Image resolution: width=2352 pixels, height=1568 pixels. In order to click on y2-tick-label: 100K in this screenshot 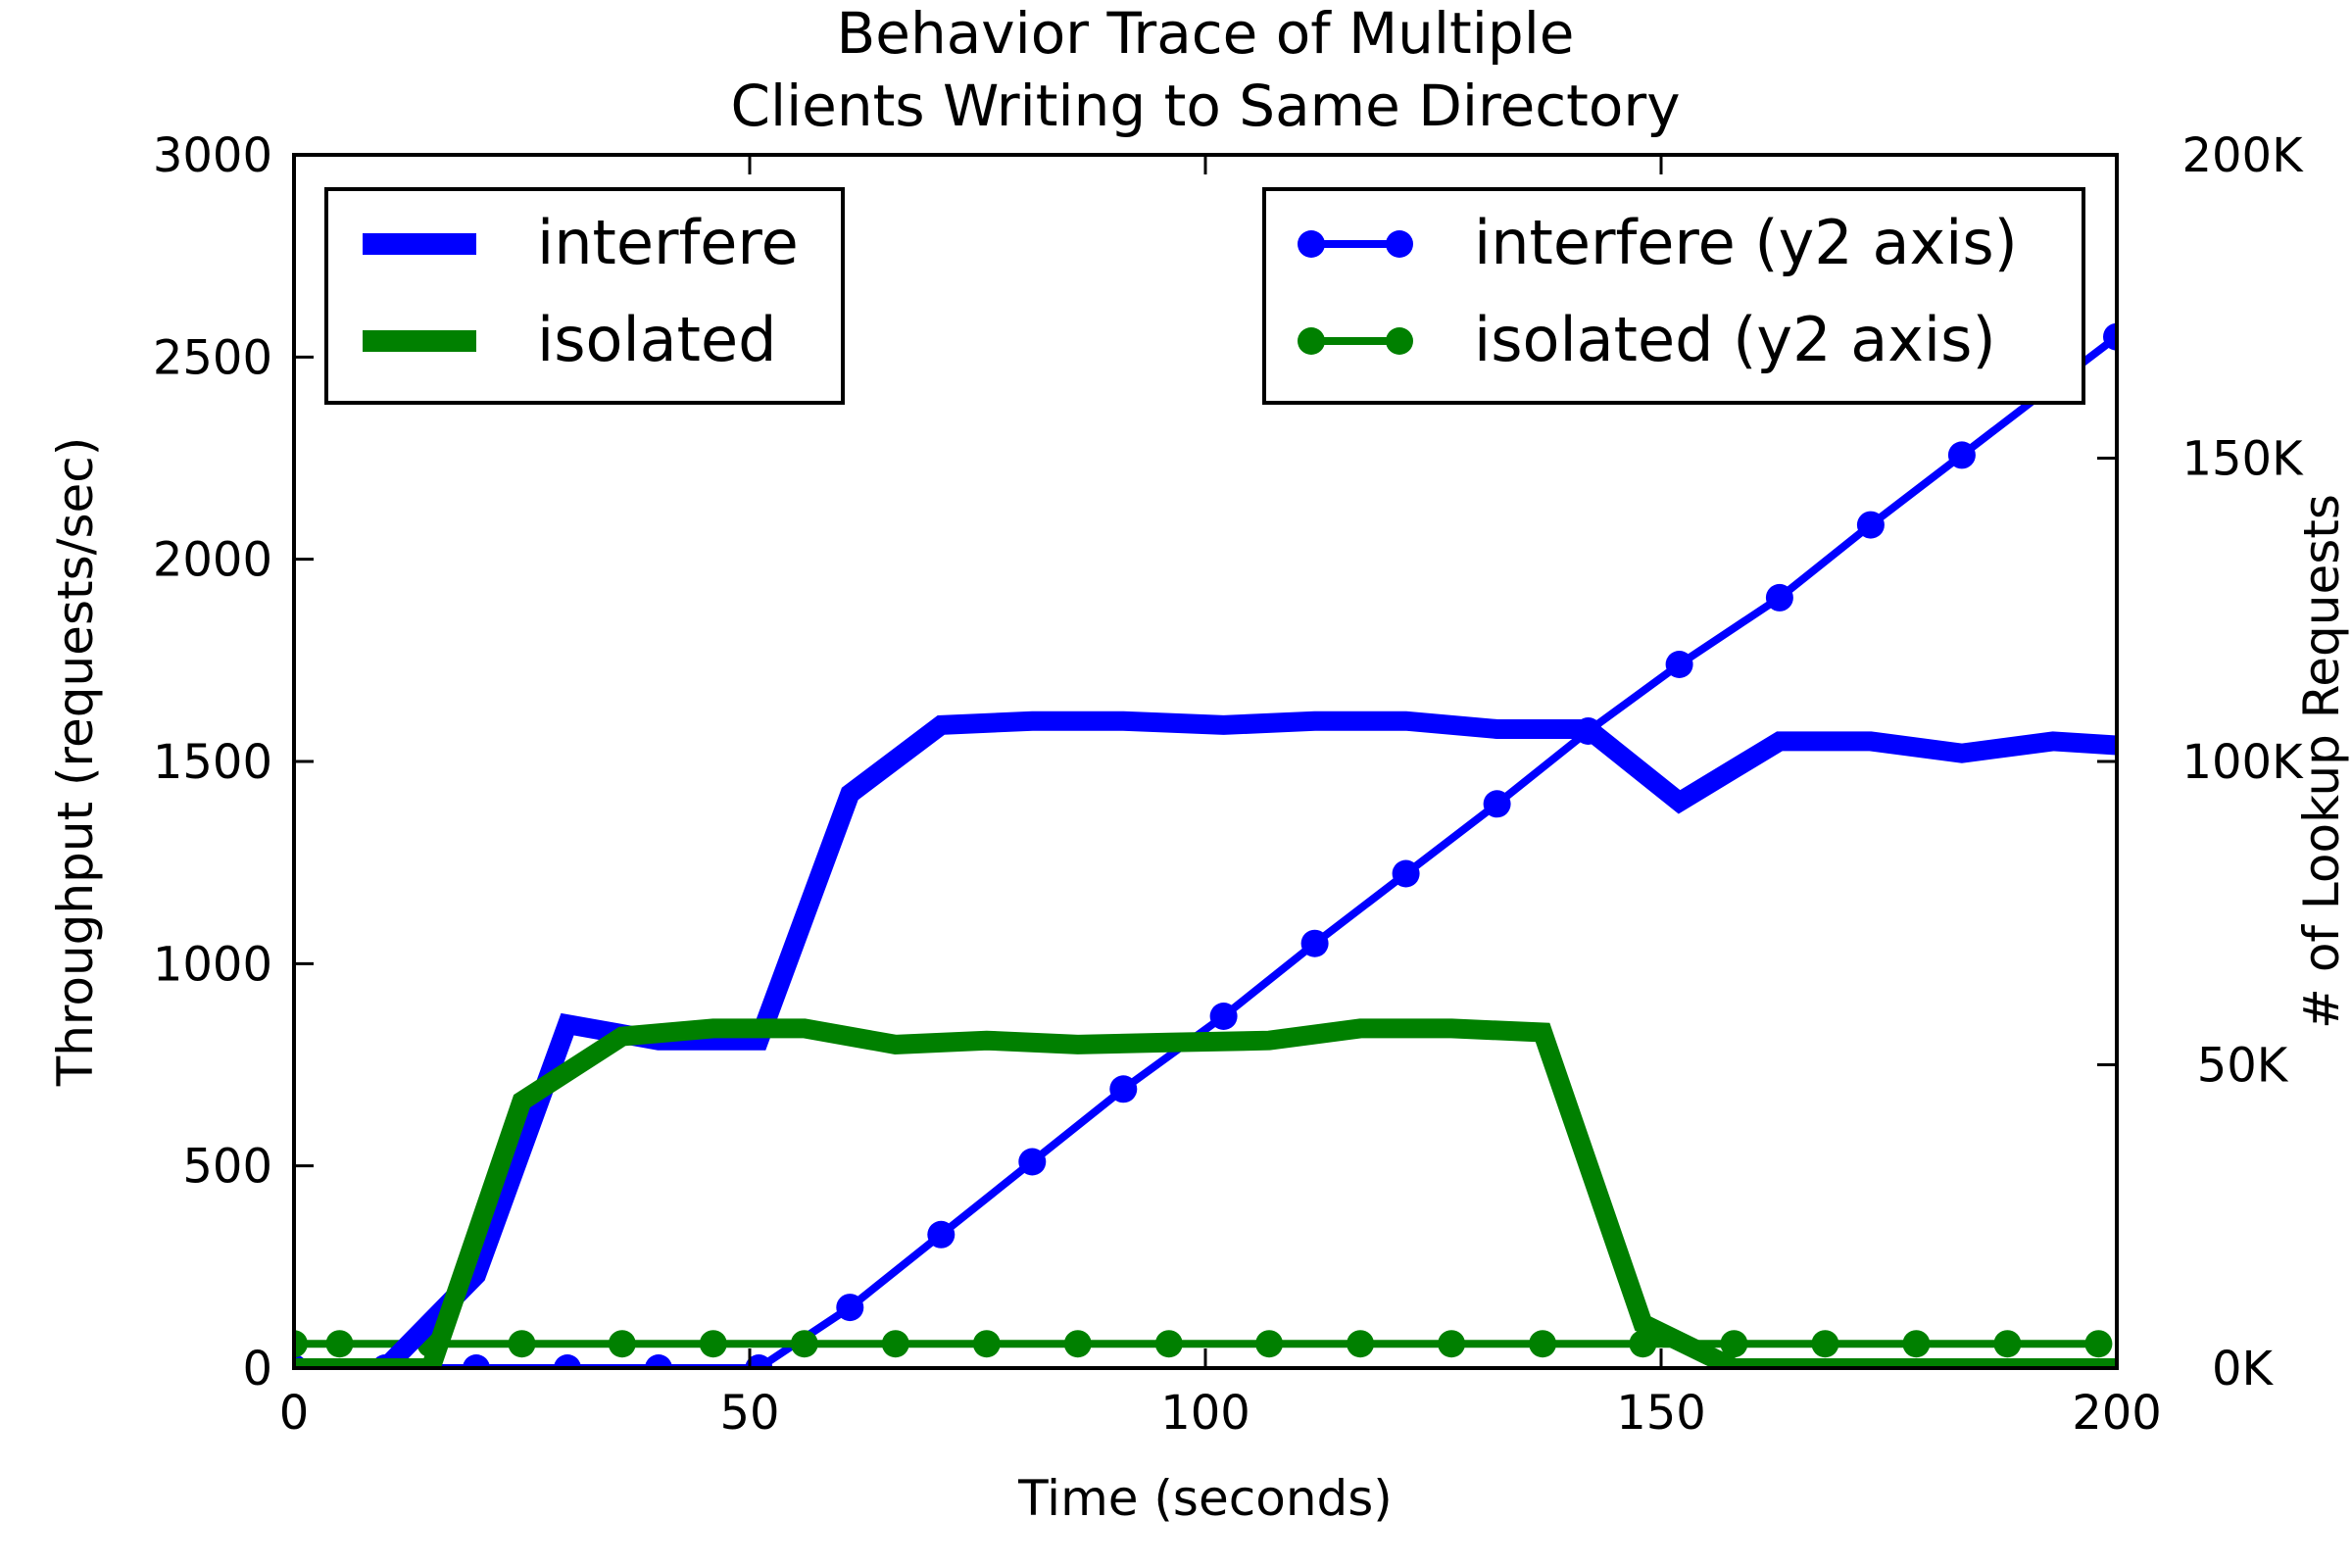, I will do `click(2242, 762)`.